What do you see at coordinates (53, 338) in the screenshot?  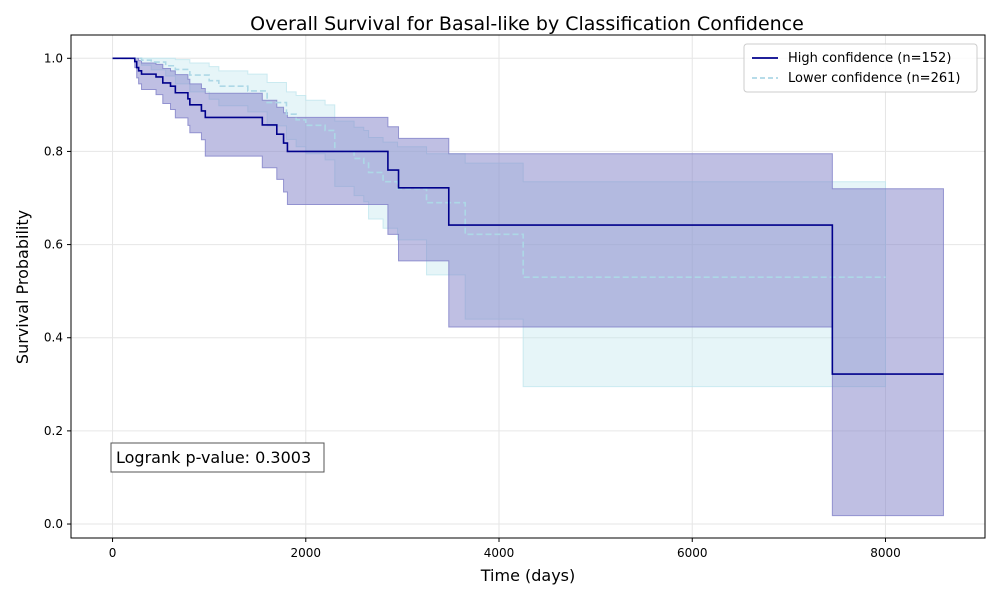 I see `y-tick-label: 0.4` at bounding box center [53, 338].